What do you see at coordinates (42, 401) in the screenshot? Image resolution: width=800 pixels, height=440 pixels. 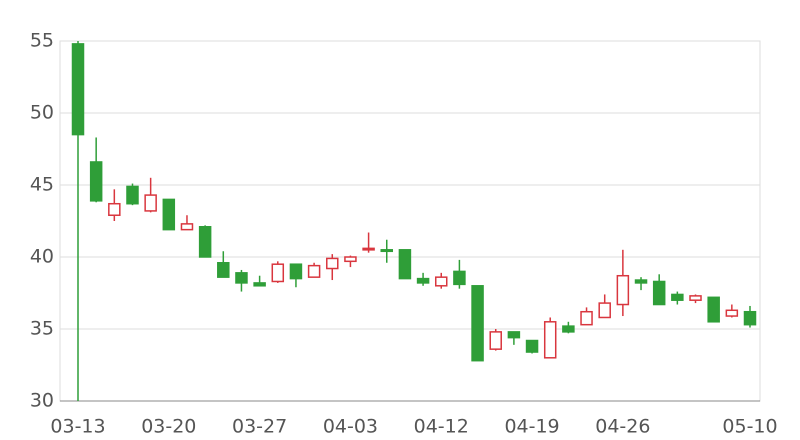 I see `y-tick-label: 30` at bounding box center [42, 401].